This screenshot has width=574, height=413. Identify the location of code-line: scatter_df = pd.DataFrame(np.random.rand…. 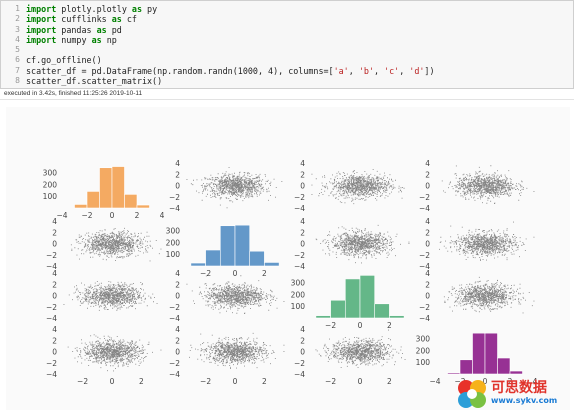
(230, 71).